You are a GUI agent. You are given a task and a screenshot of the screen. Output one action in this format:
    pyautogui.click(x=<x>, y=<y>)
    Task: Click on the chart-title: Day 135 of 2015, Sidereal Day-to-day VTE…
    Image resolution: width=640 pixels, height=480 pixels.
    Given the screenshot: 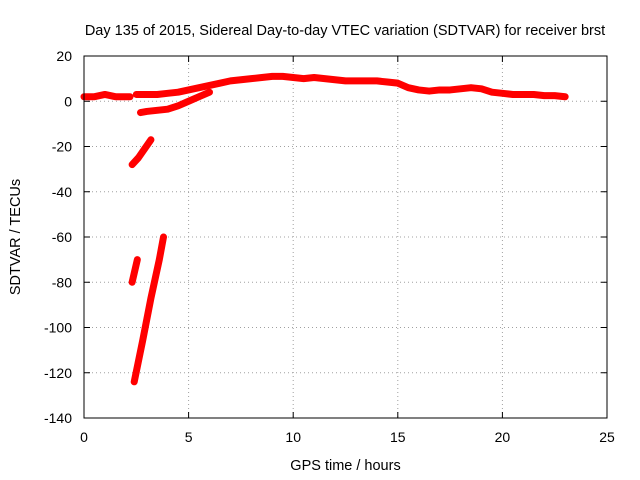 What is the action you would take?
    pyautogui.click(x=345, y=31)
    